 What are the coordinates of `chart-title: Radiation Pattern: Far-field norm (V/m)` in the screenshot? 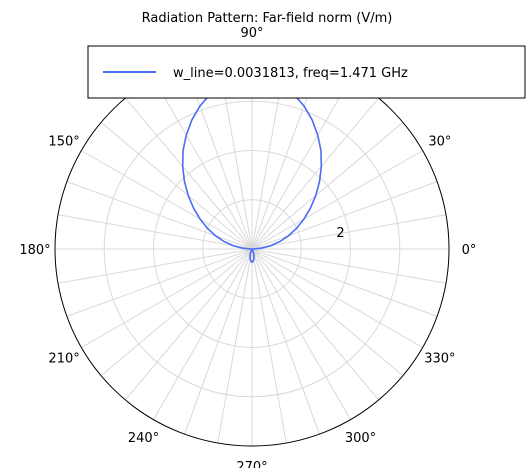 It's located at (267, 18).